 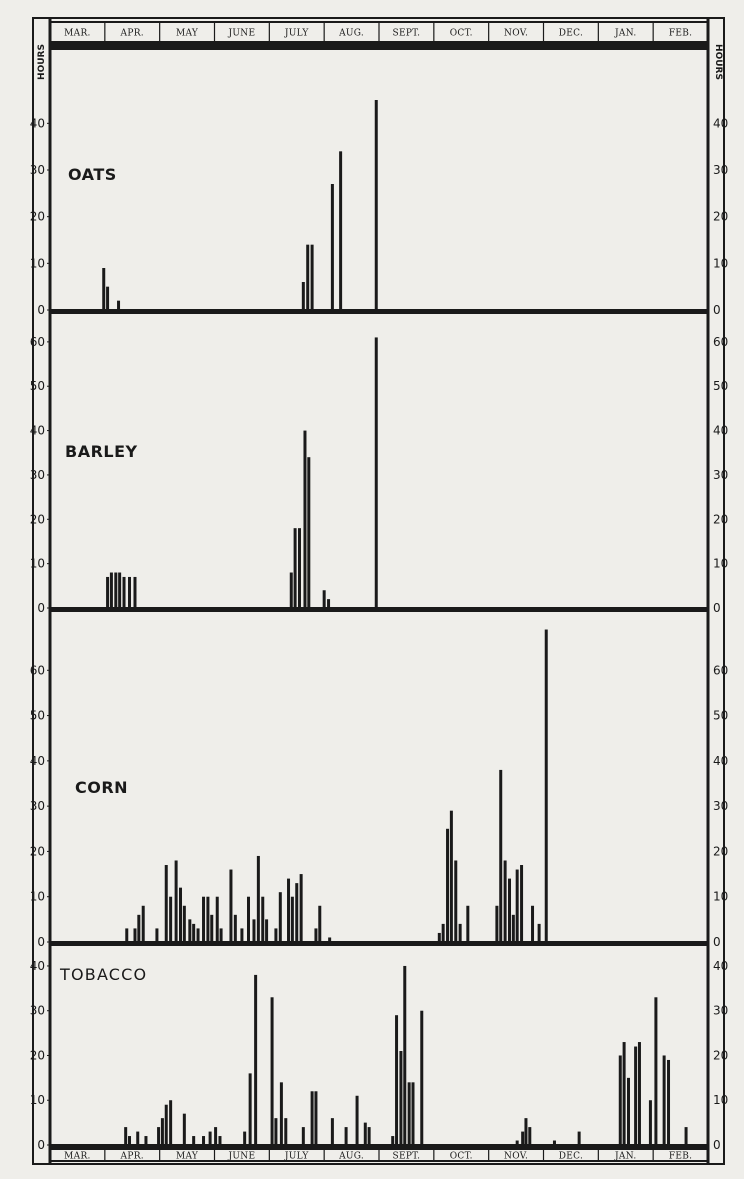 What do you see at coordinates (77, 34) in the screenshot?
I see `top-month-label: MAR.` at bounding box center [77, 34].